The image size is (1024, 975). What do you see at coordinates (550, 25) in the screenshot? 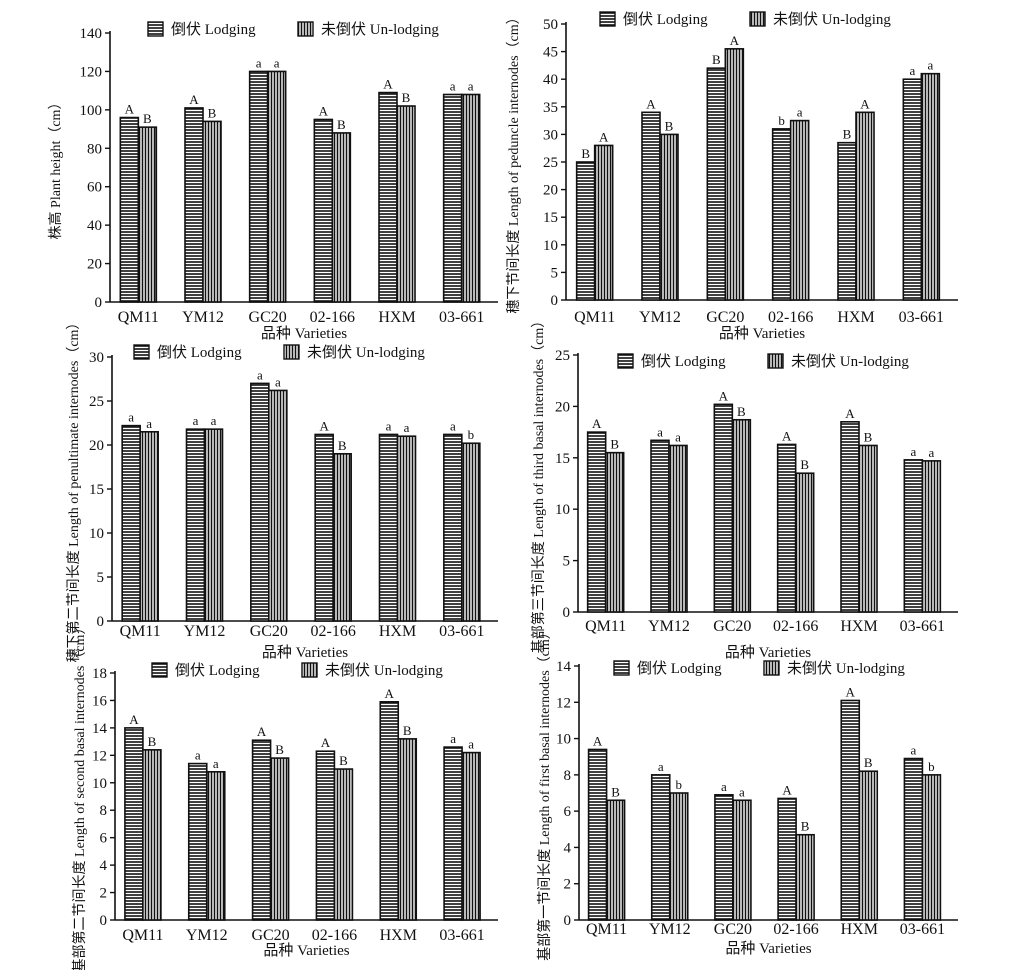
I see `y-tick-label: 50` at bounding box center [550, 25].